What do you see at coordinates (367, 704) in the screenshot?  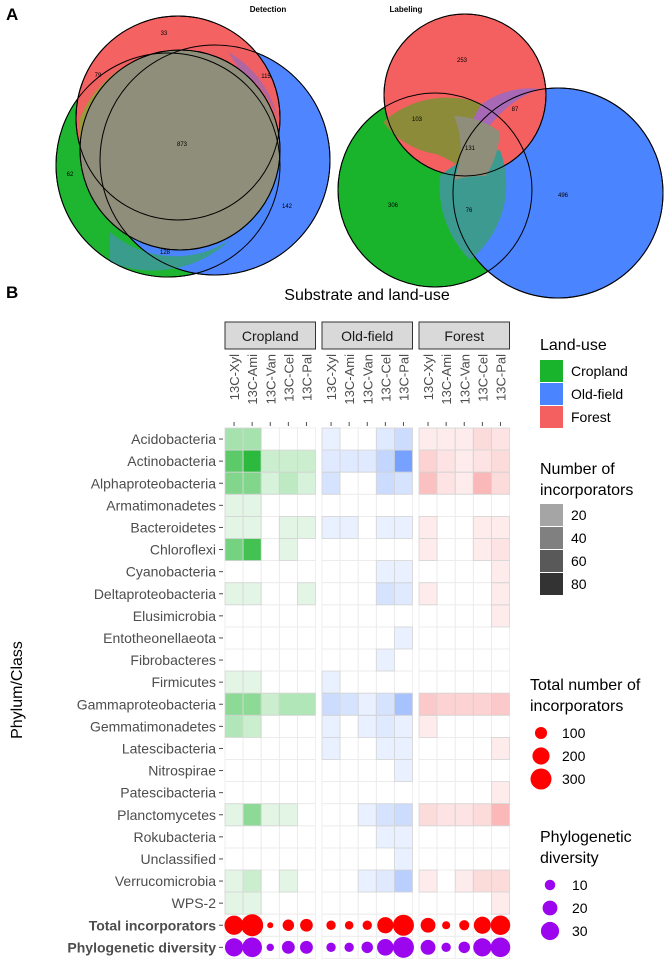 I see `heat-cell-old-field-gammaproteobacteria-13c-van` at bounding box center [367, 704].